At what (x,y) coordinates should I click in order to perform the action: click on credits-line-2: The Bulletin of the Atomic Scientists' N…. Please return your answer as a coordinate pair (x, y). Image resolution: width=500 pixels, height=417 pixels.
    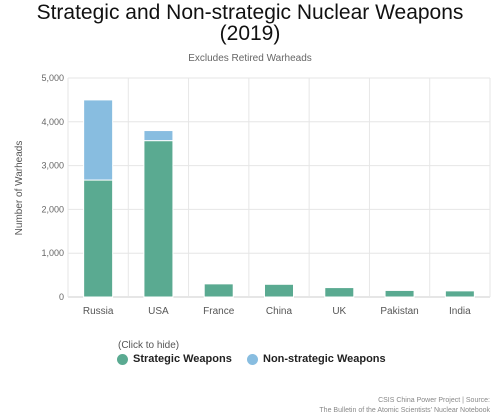
    Looking at the image, I should click on (404, 410).